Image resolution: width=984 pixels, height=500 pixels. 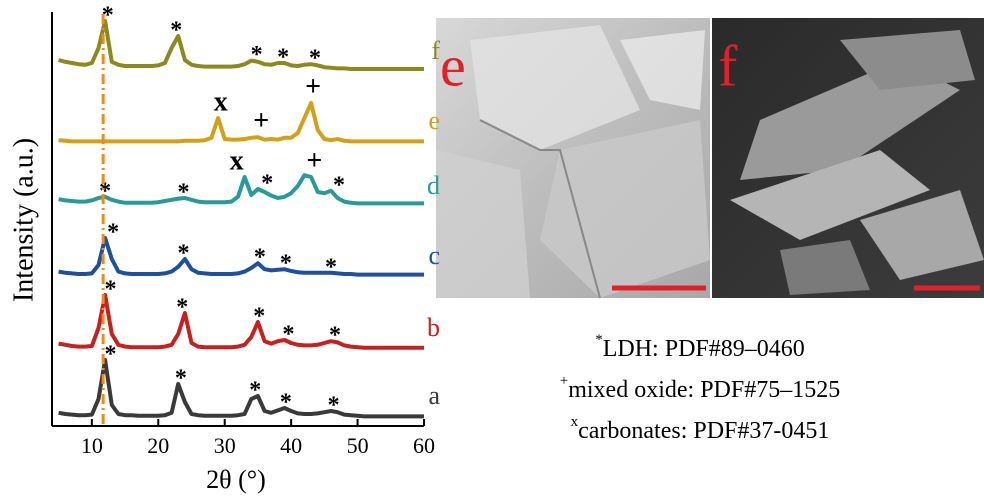 I want to click on series-label: e, so click(x=434, y=120).